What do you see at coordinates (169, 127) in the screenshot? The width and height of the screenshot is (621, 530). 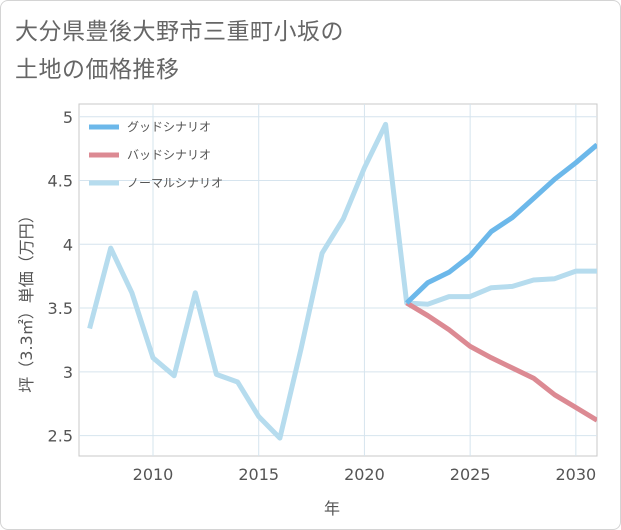 I see `legend-label: グッドシナリオ` at bounding box center [169, 127].